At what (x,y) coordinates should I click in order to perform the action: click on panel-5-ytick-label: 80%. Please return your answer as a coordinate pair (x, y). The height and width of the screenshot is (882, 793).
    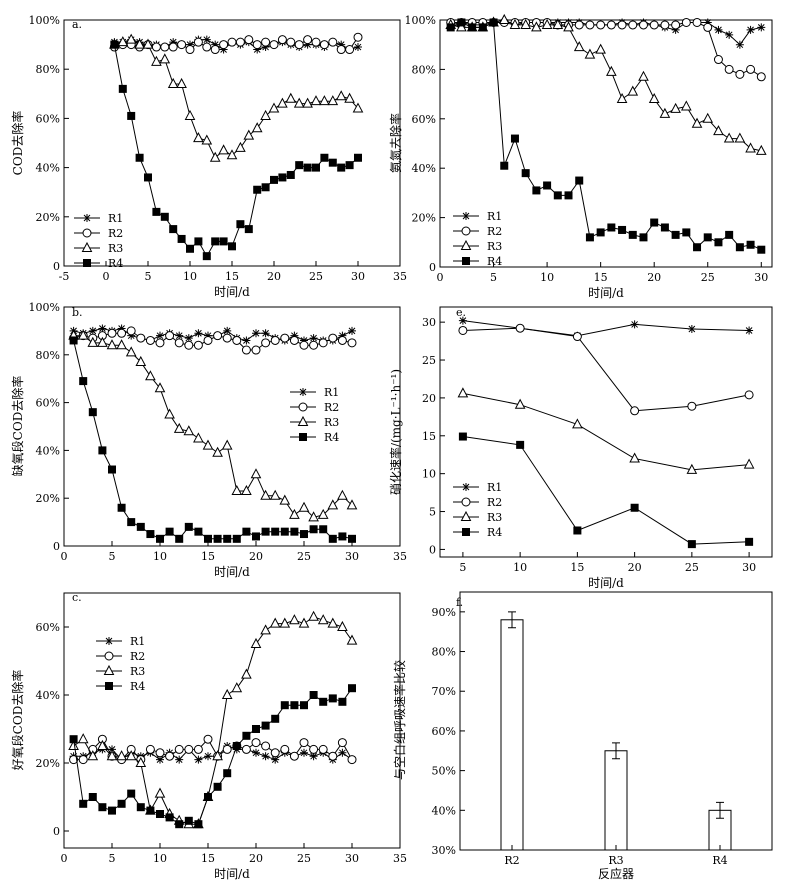
    Looking at the image, I should click on (444, 652).